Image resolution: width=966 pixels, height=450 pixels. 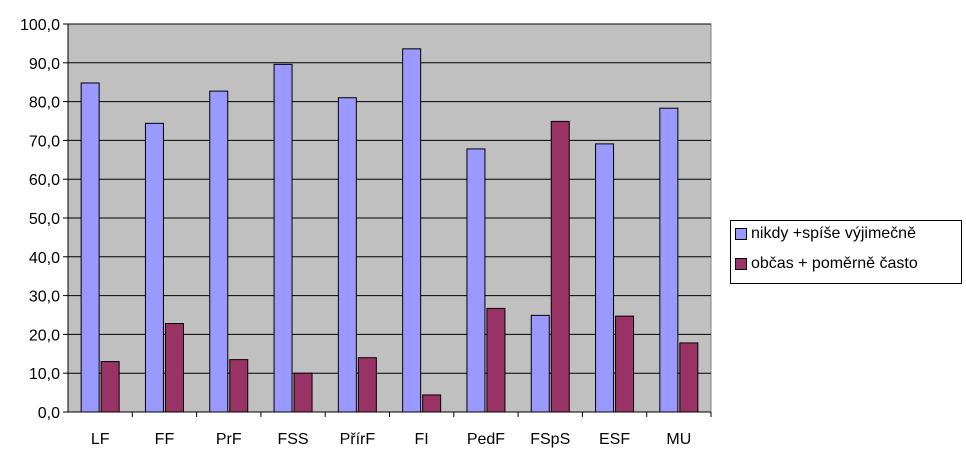 I want to click on xtick-label: PrF, so click(x=229, y=439).